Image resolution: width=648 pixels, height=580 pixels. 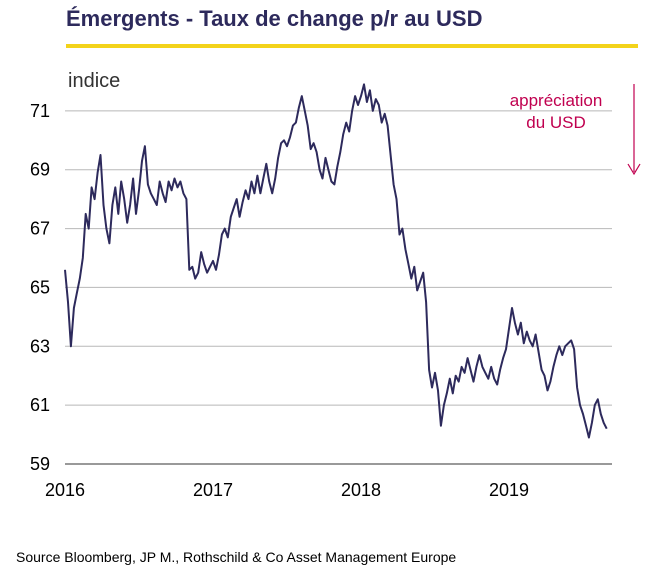 What do you see at coordinates (274, 18) in the screenshot?
I see `page-title: Émergents - Taux de change p/r au USD` at bounding box center [274, 18].